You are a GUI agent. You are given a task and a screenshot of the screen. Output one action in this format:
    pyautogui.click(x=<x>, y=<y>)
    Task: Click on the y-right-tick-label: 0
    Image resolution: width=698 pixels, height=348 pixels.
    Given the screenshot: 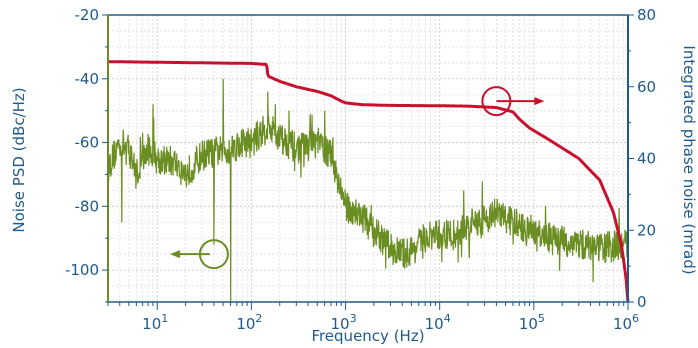 What is the action you would take?
    pyautogui.click(x=642, y=302)
    